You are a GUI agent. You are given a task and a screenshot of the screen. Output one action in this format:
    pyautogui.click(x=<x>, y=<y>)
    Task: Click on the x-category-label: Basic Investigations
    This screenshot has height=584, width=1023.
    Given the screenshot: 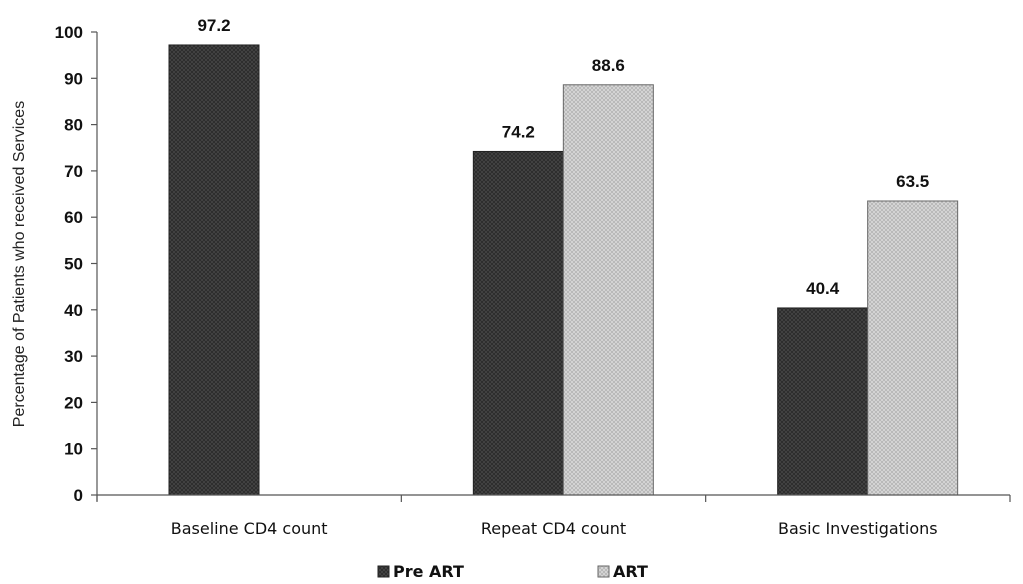 What is the action you would take?
    pyautogui.click(x=858, y=528)
    